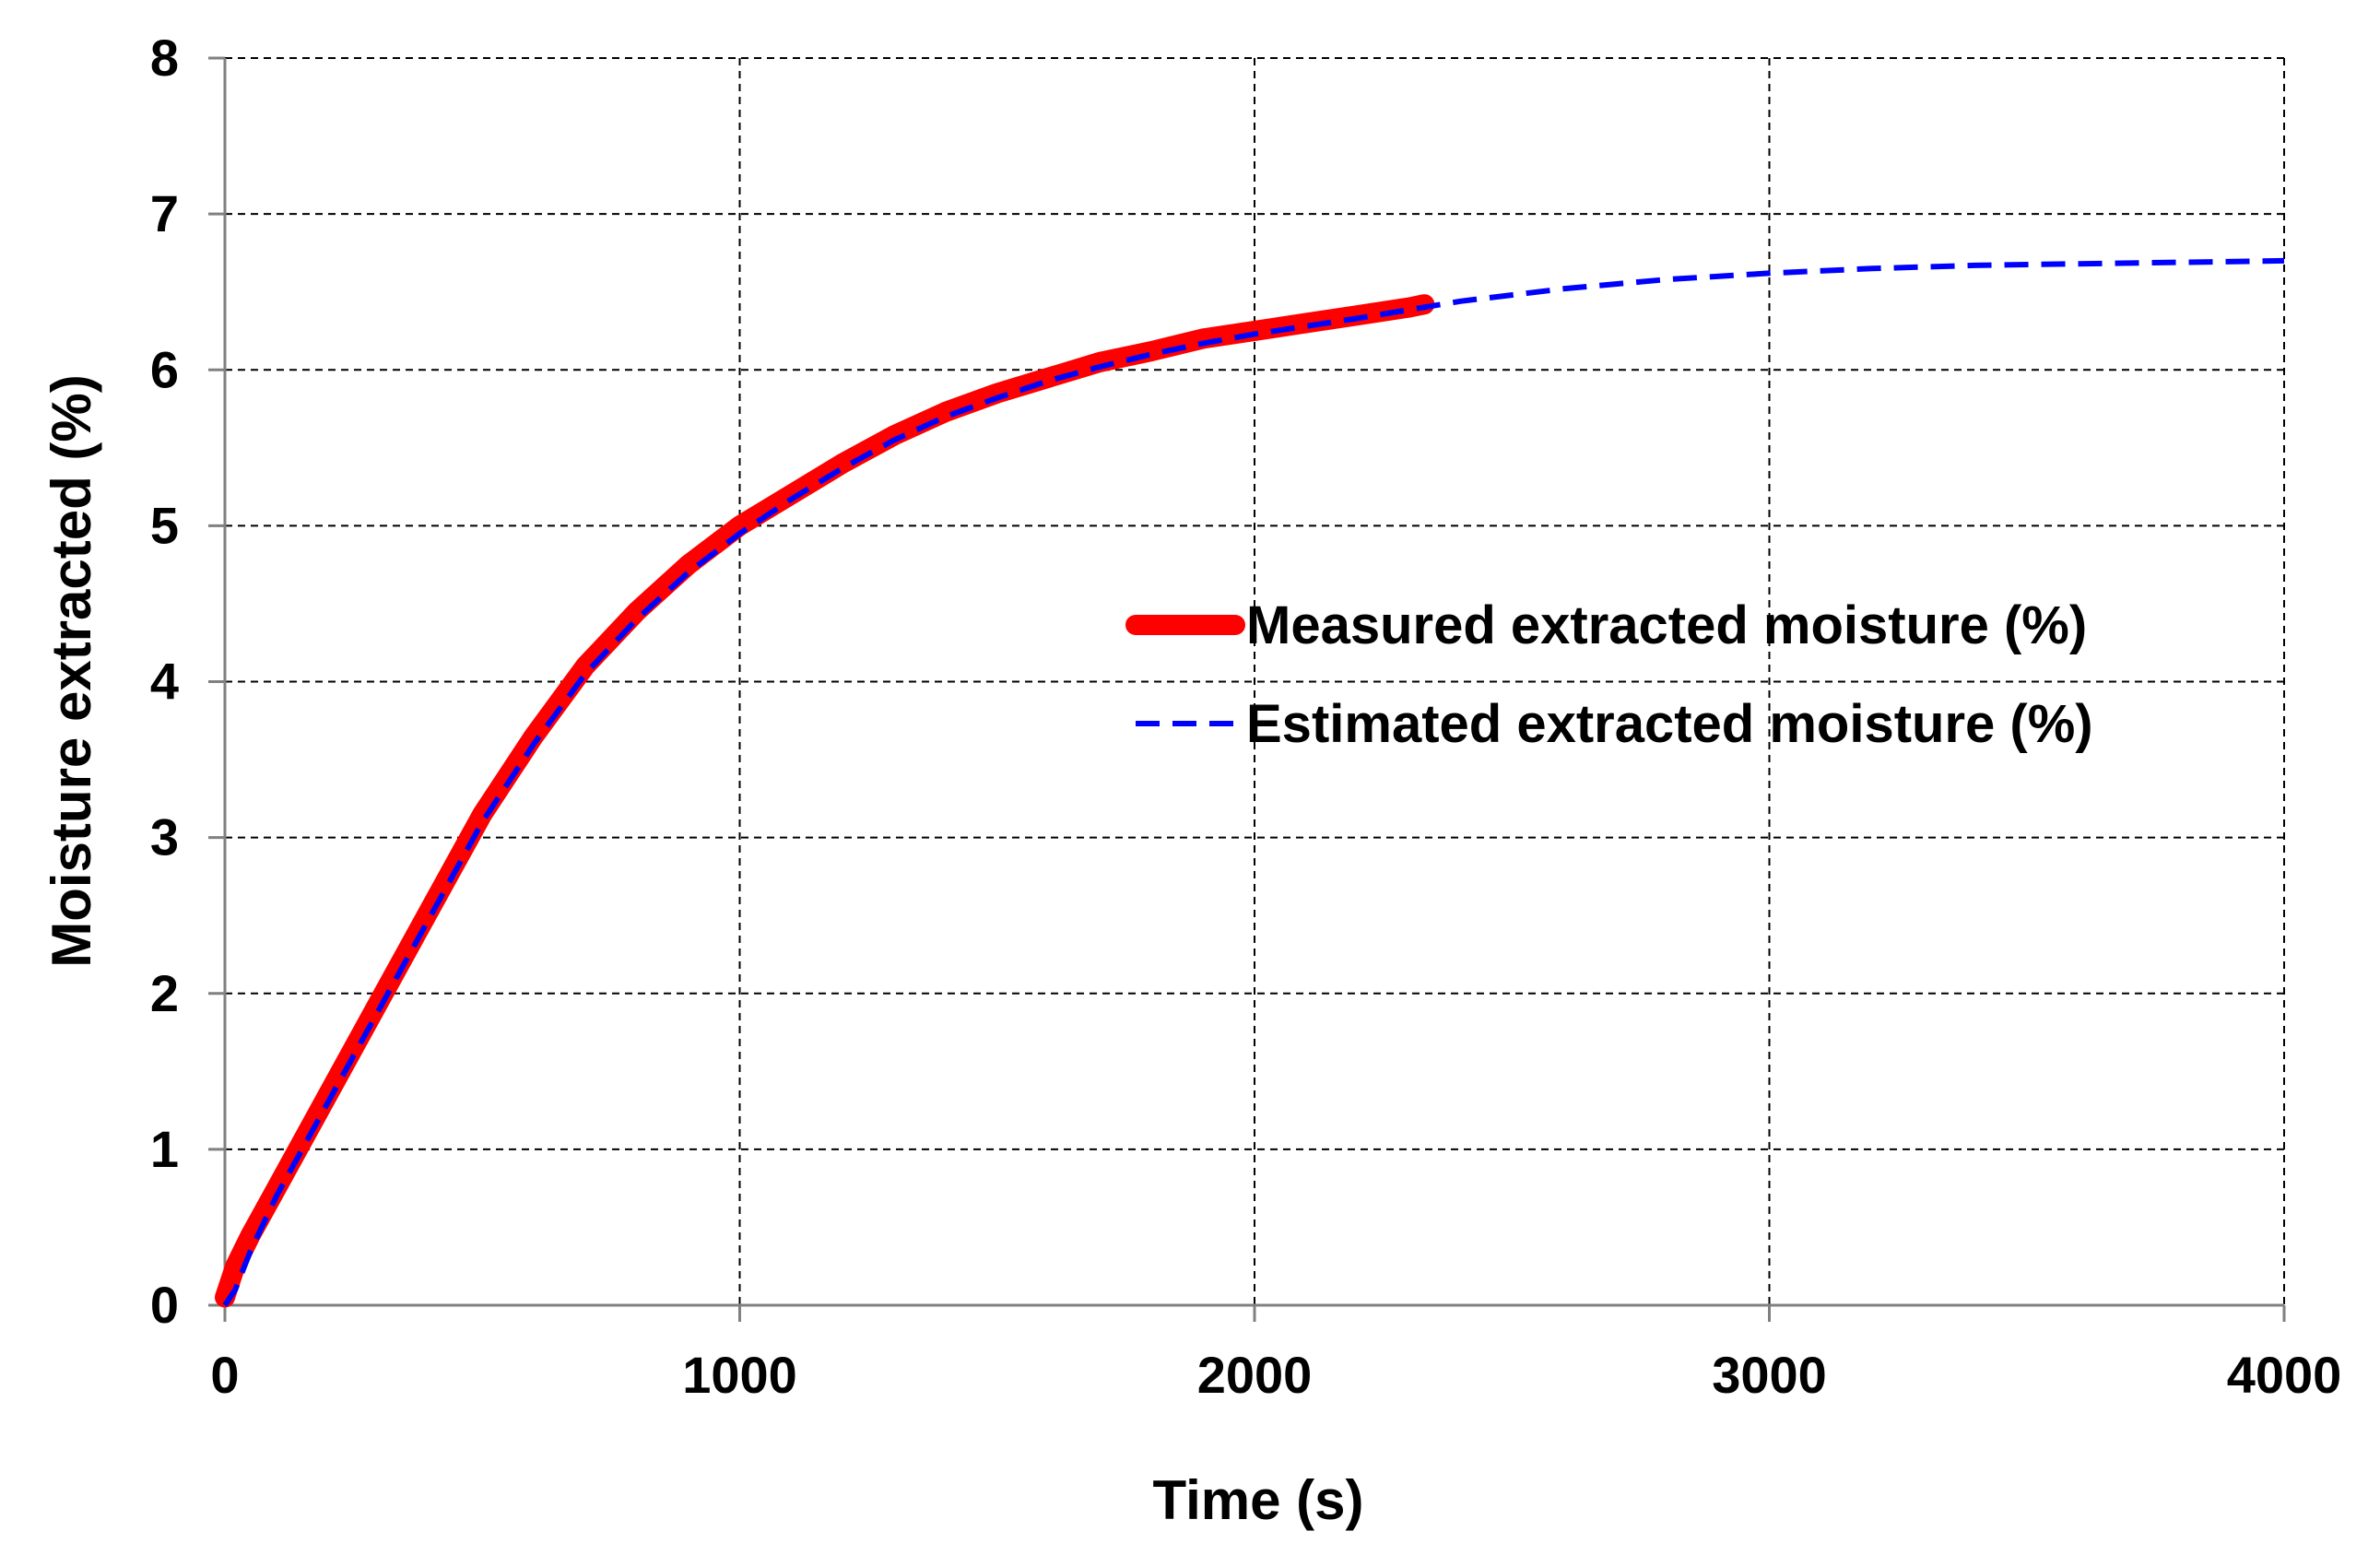 The width and height of the screenshot is (2380, 1555). I want to click on y-tick-label: 5, so click(164, 525).